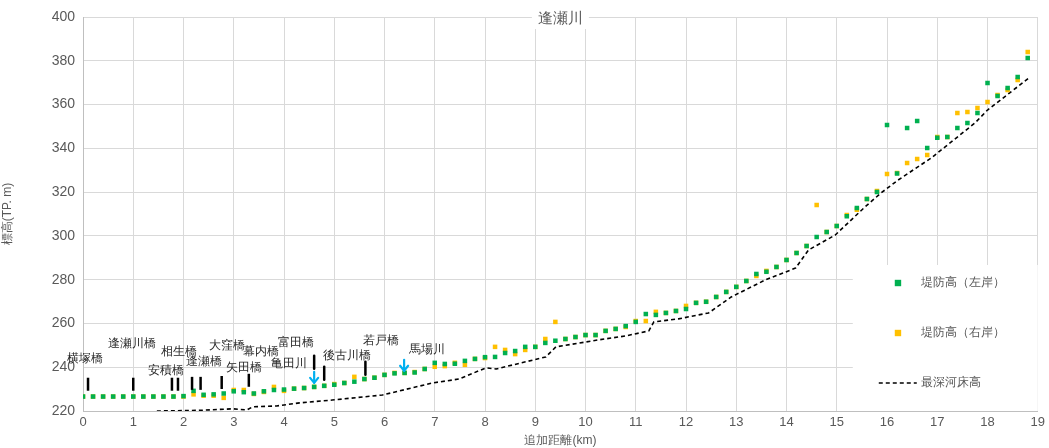 This screenshot has height=448, width=1049. I want to click on y-tick-label: 260, so click(63, 322).